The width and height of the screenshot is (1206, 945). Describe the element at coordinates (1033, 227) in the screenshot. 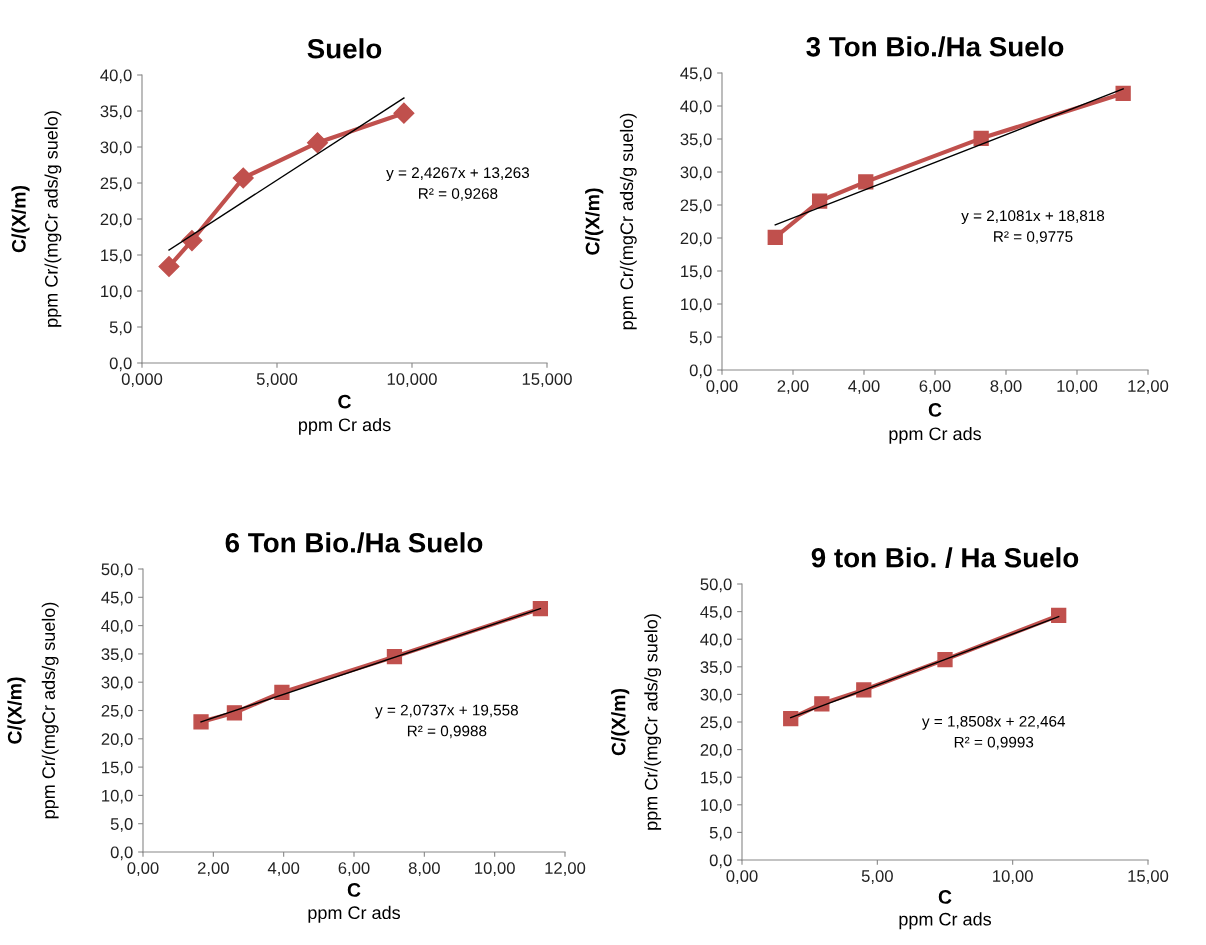

I see `annotation: y = 2,1081x + 18,818 R² = 0,9775` at that location.